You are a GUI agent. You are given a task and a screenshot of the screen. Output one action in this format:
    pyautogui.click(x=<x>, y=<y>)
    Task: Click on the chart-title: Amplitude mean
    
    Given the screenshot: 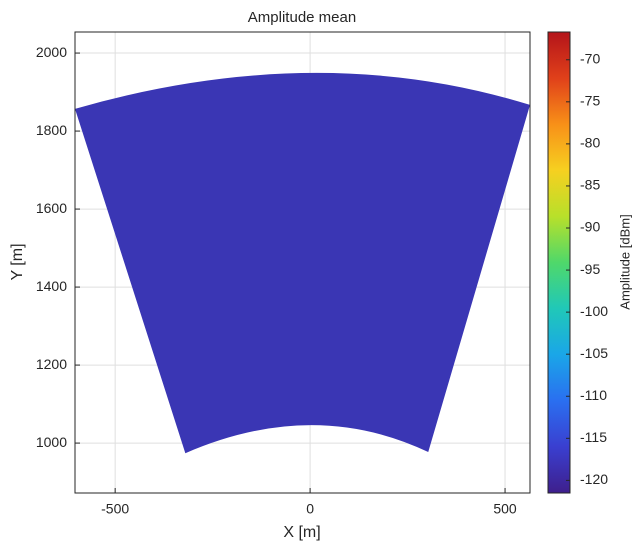 What is the action you would take?
    pyautogui.click(x=302, y=17)
    